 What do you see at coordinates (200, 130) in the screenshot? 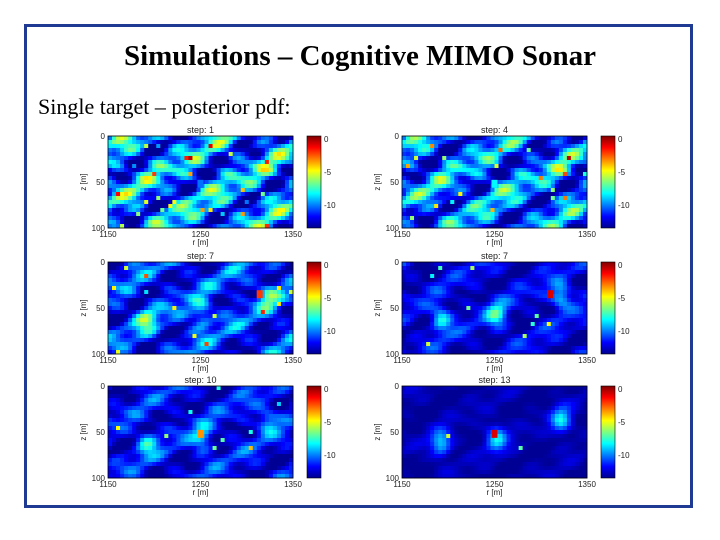
I see `panel-step-title: step: 1` at bounding box center [200, 130].